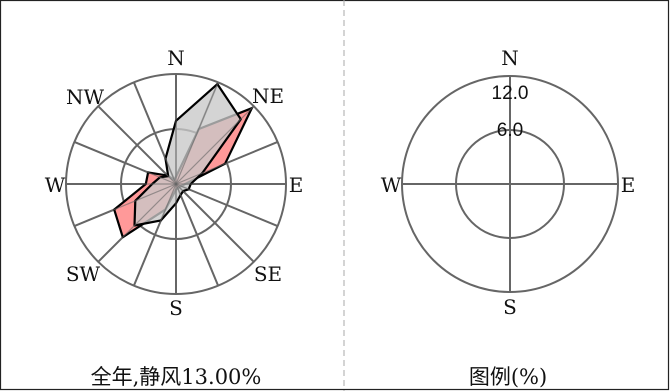  Describe the element at coordinates (508, 377) in the screenshot. I see `legend-caption: 图例(%)` at that location.